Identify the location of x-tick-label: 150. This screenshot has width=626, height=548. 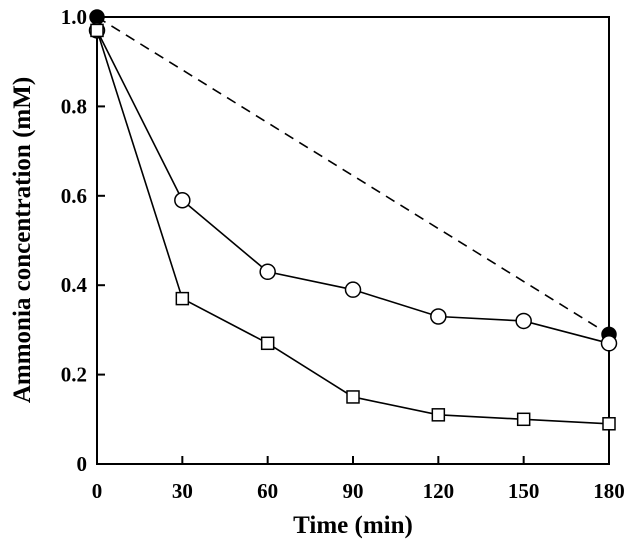
(524, 491).